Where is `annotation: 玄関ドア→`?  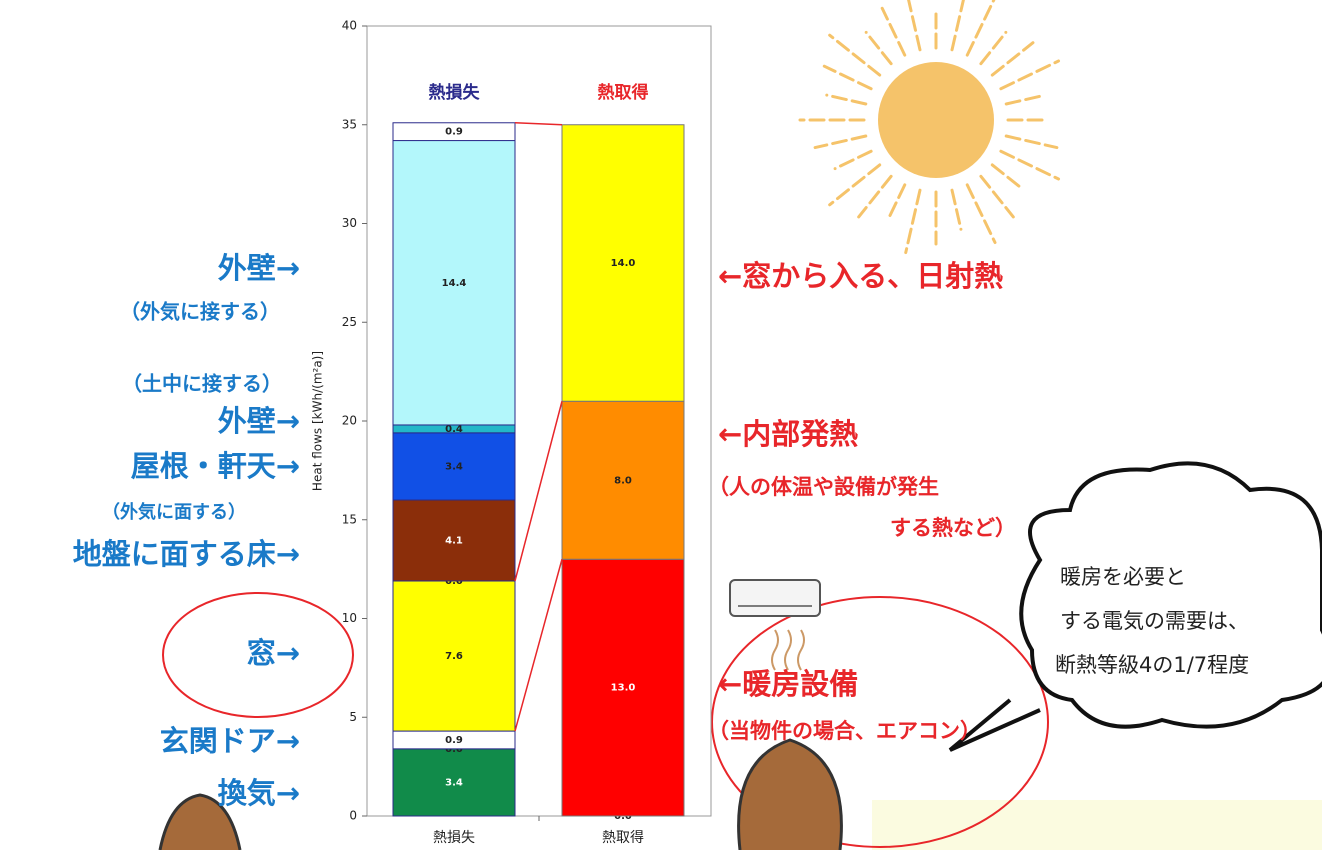 annotation: 玄関ドア→ is located at coordinates (230, 741).